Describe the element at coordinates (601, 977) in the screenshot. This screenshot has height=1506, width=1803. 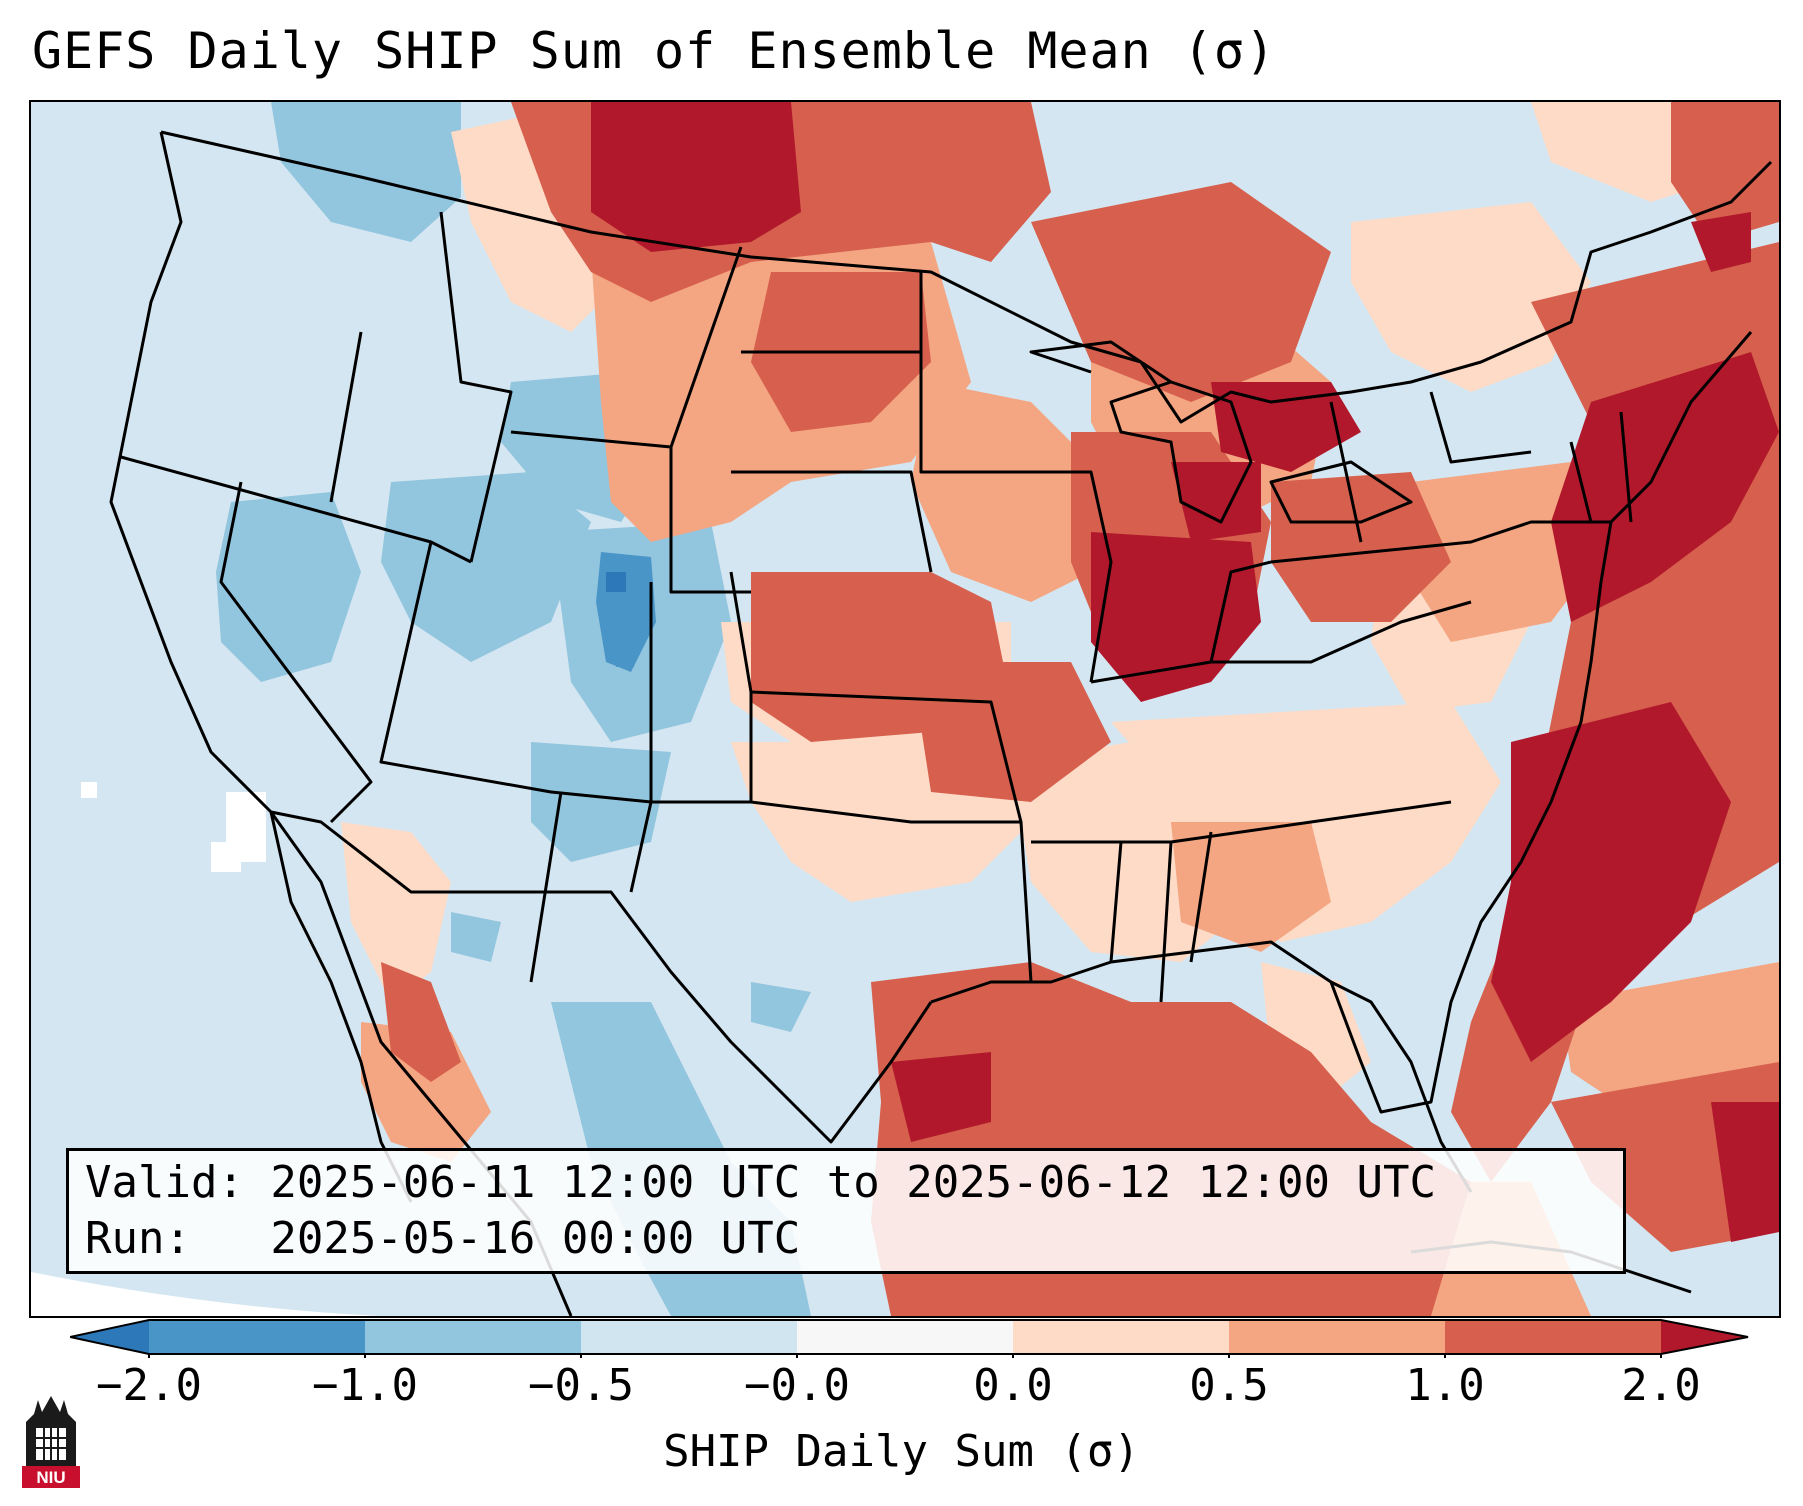
I see `us-mexico-border` at that location.